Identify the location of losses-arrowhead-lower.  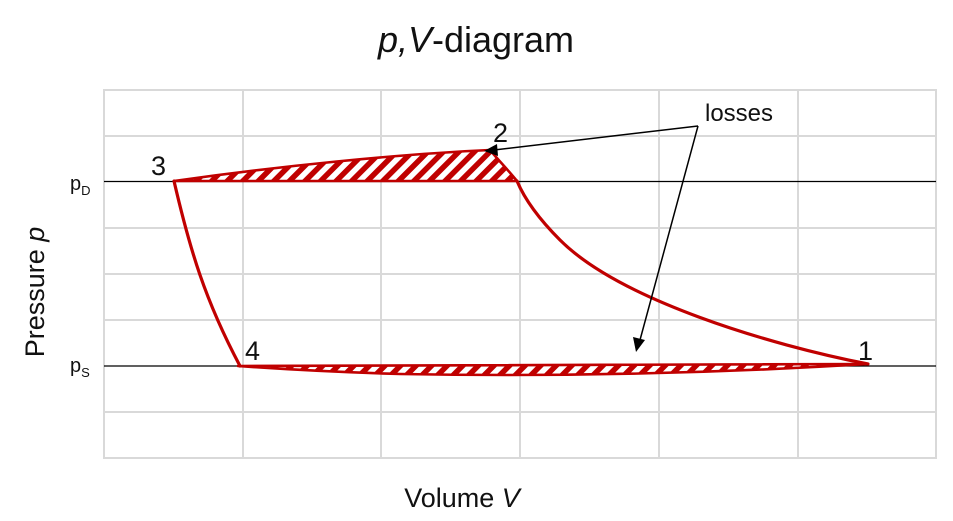
(639, 344).